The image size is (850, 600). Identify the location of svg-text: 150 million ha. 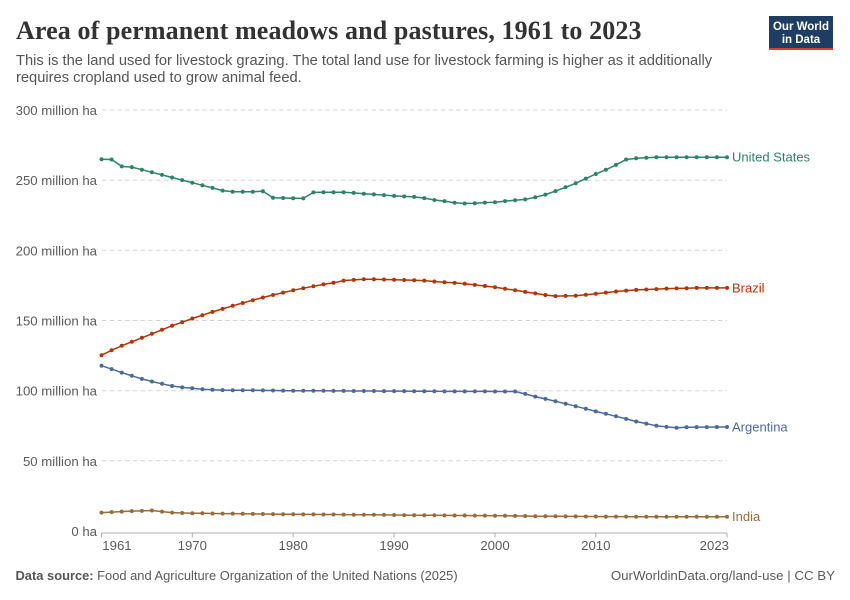
(57, 321).